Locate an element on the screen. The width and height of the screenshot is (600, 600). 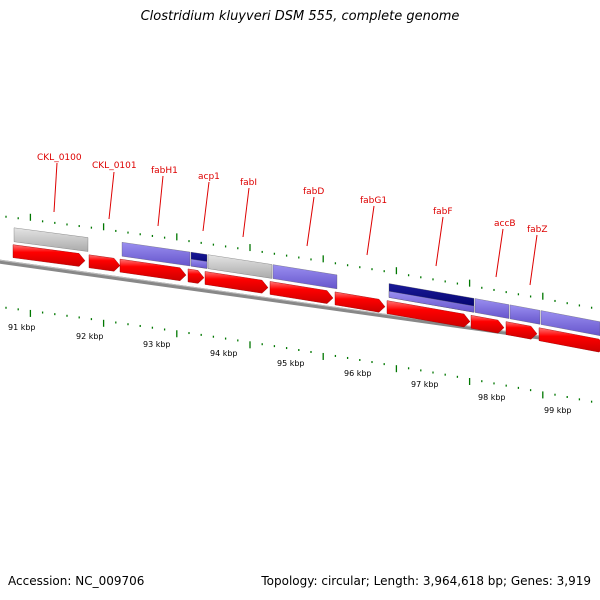
gene-label-fabf: fabF is located at coordinates (443, 212).